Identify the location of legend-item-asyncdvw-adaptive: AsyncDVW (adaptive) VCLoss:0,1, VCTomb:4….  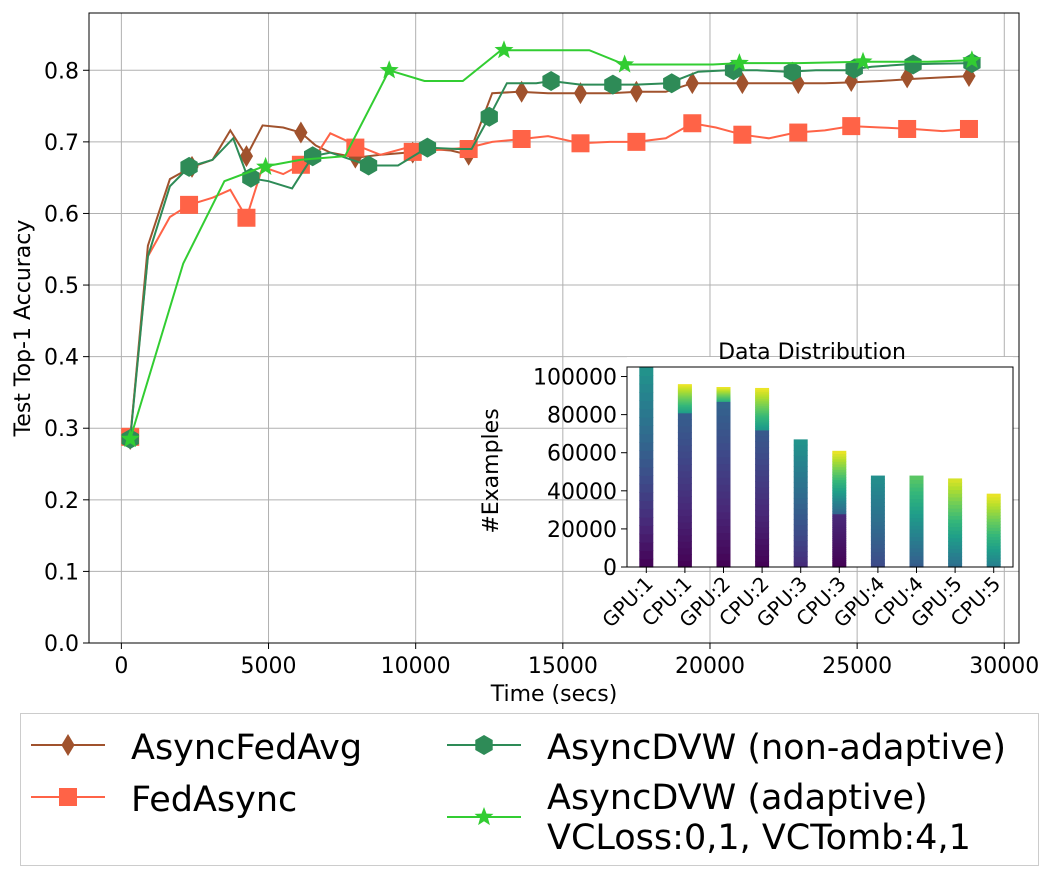
(709, 818).